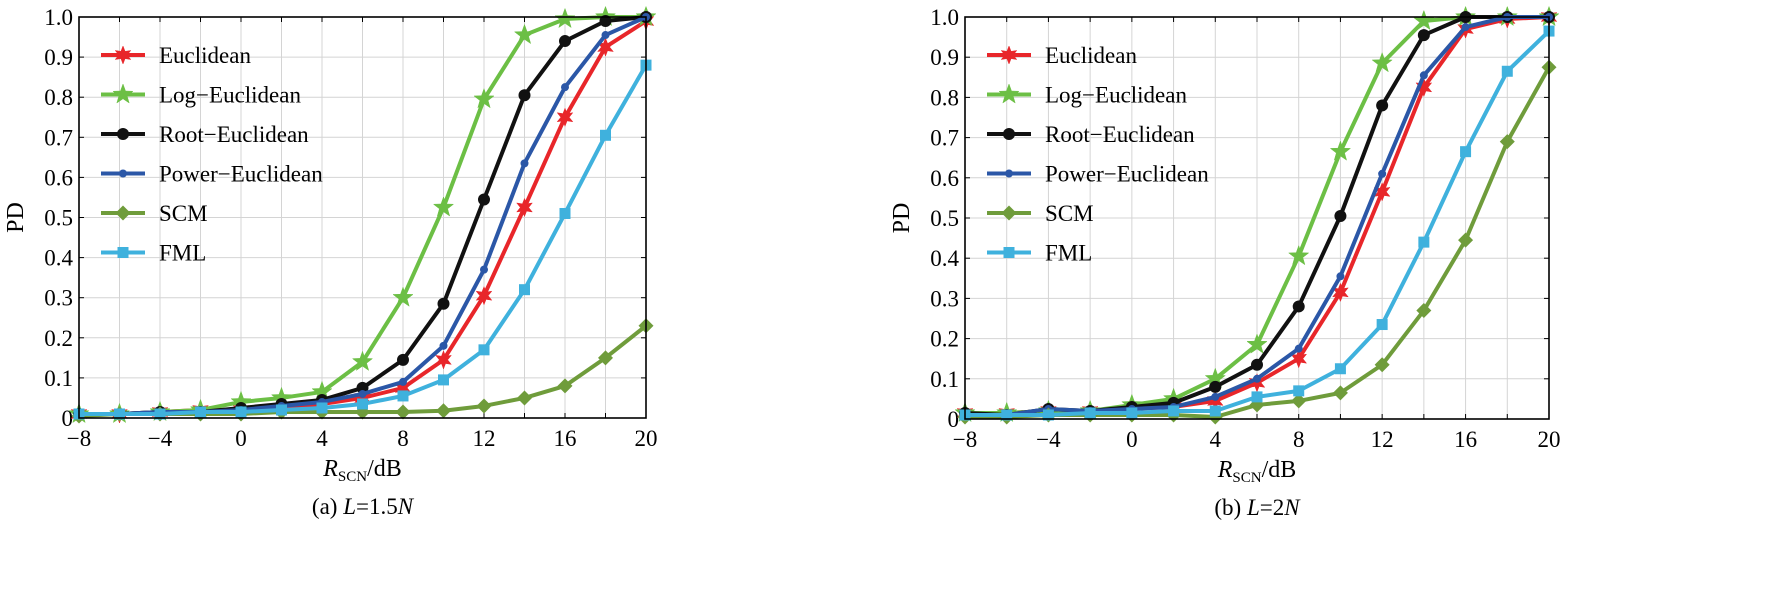 The width and height of the screenshot is (1786, 602). I want to click on y-tick-label: 0.7, so click(944, 138).